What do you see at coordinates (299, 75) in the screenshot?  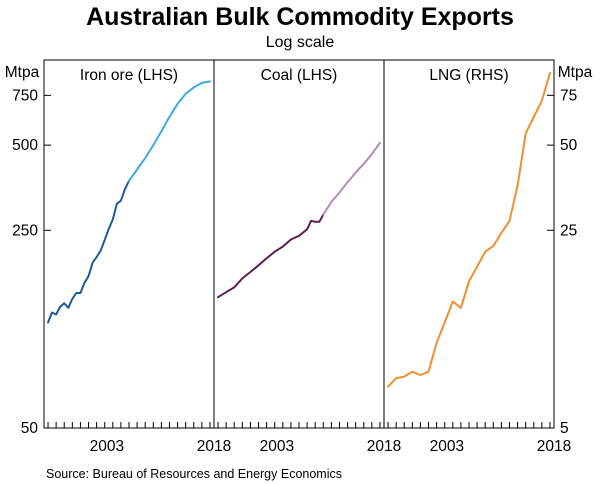 I see `panel-label-coal: Coal (LHS)` at bounding box center [299, 75].